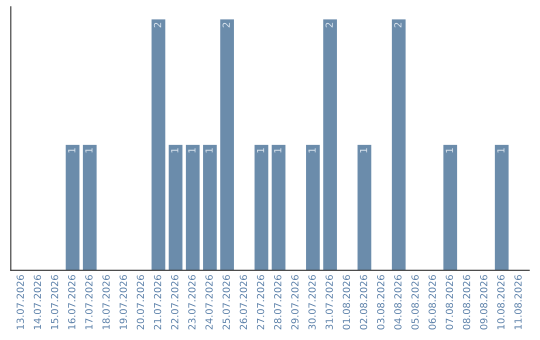  I want to click on x-tick-label: 31.07.2026, so click(329, 302).